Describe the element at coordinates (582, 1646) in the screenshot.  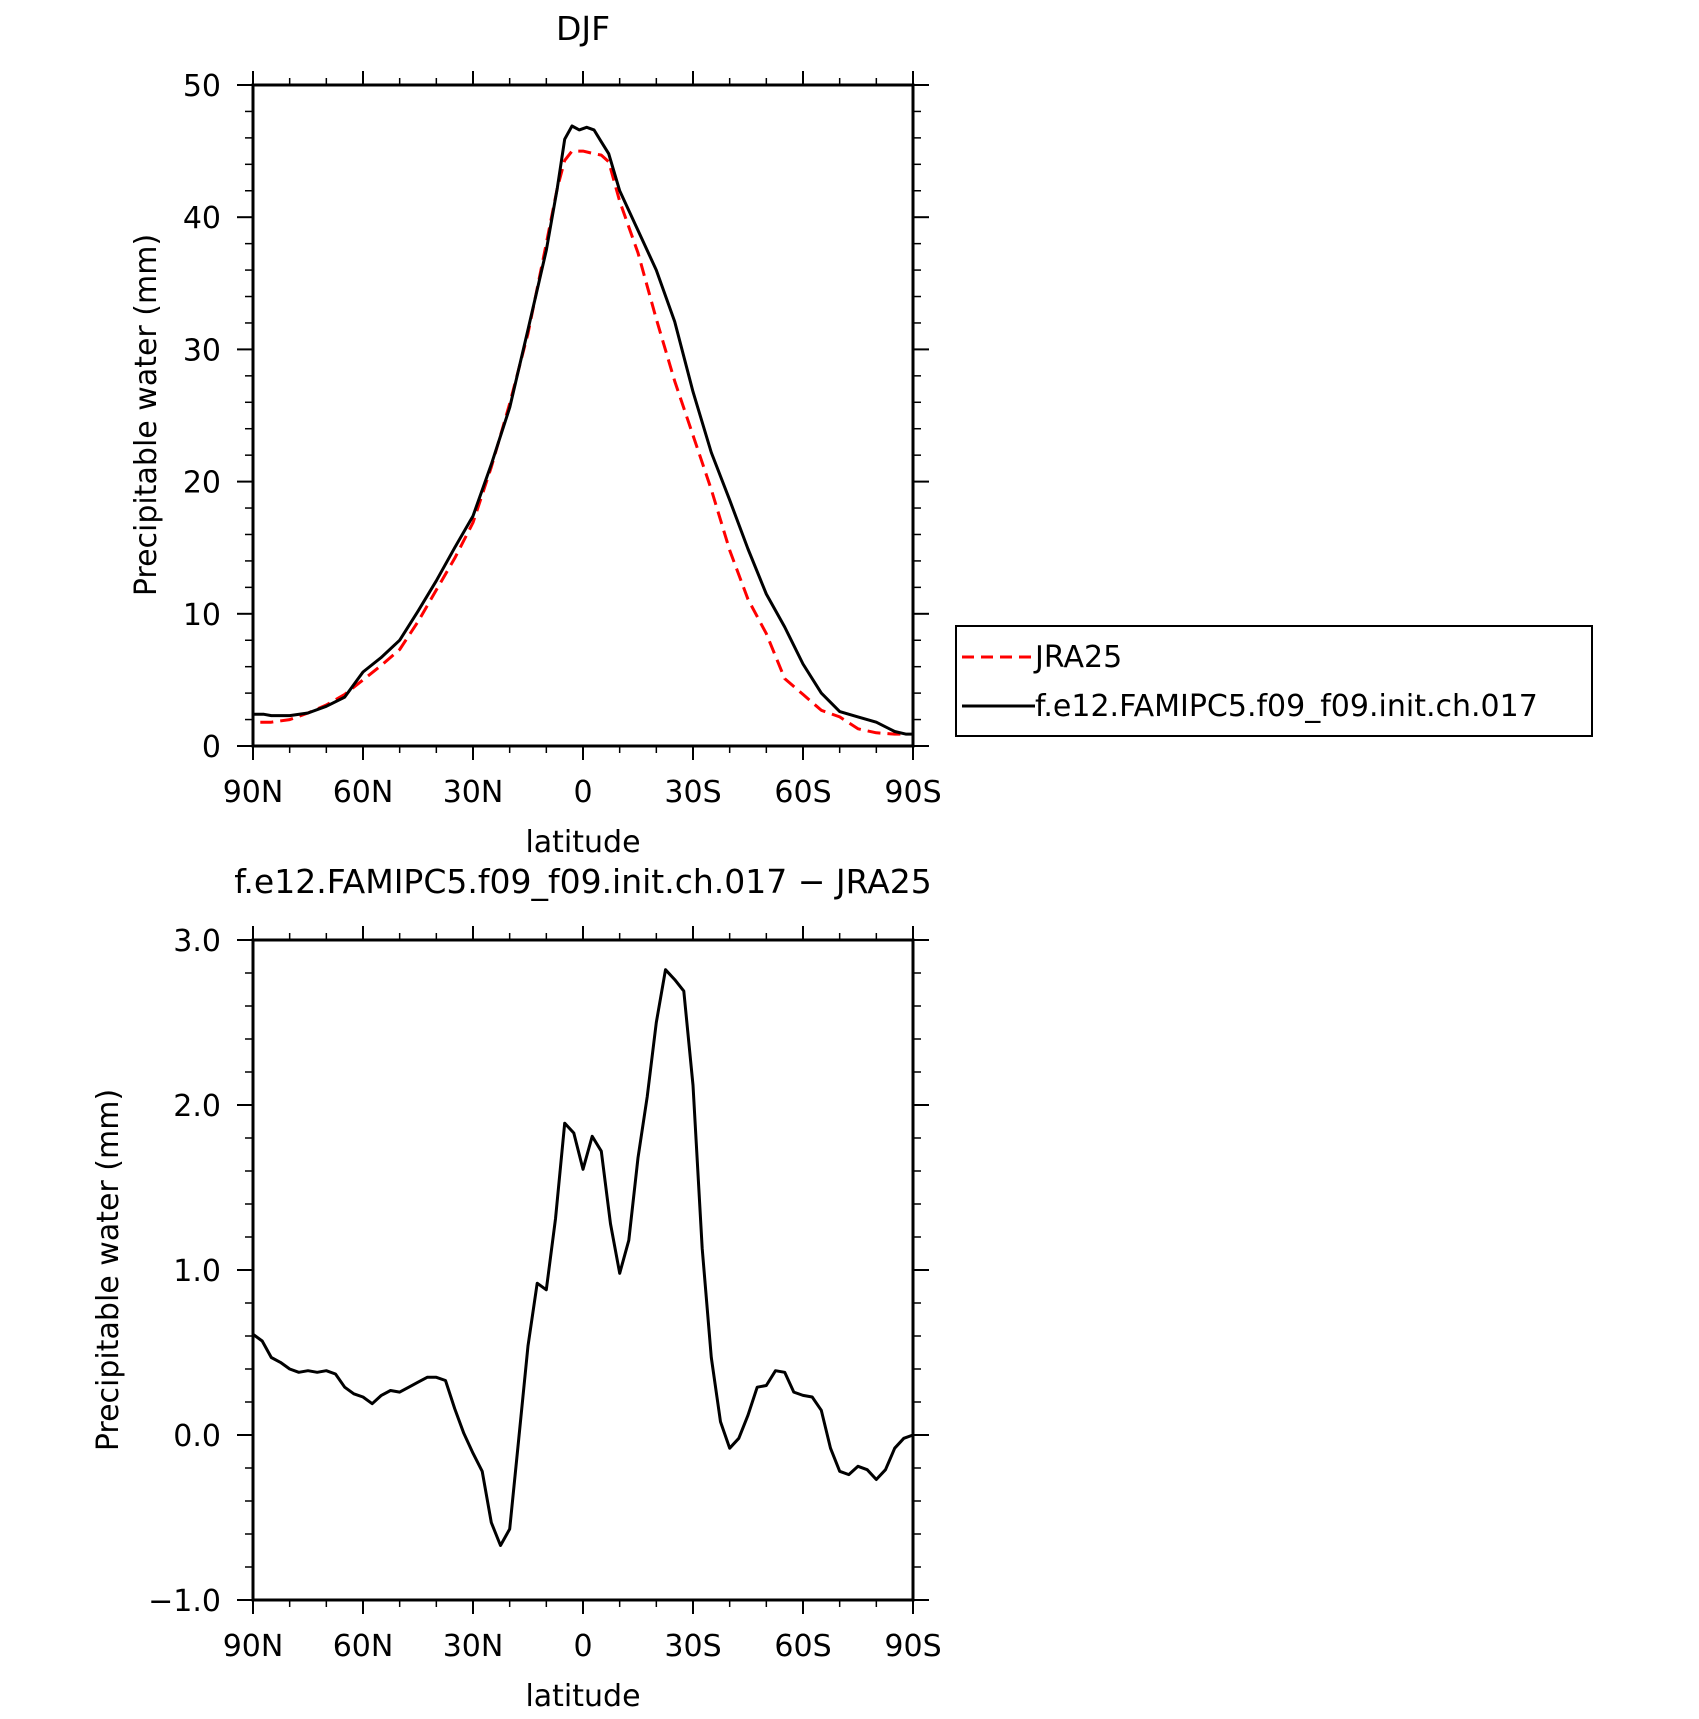
I see `bottom-x-tick-label: 0` at that location.